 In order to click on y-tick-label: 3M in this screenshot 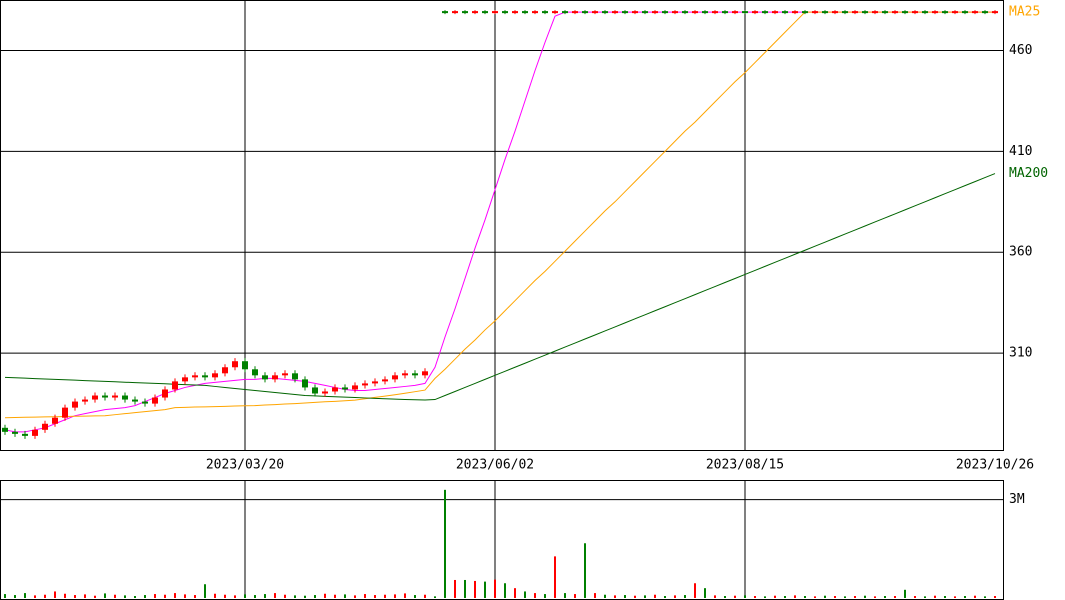, I will do `click(1017, 499)`.